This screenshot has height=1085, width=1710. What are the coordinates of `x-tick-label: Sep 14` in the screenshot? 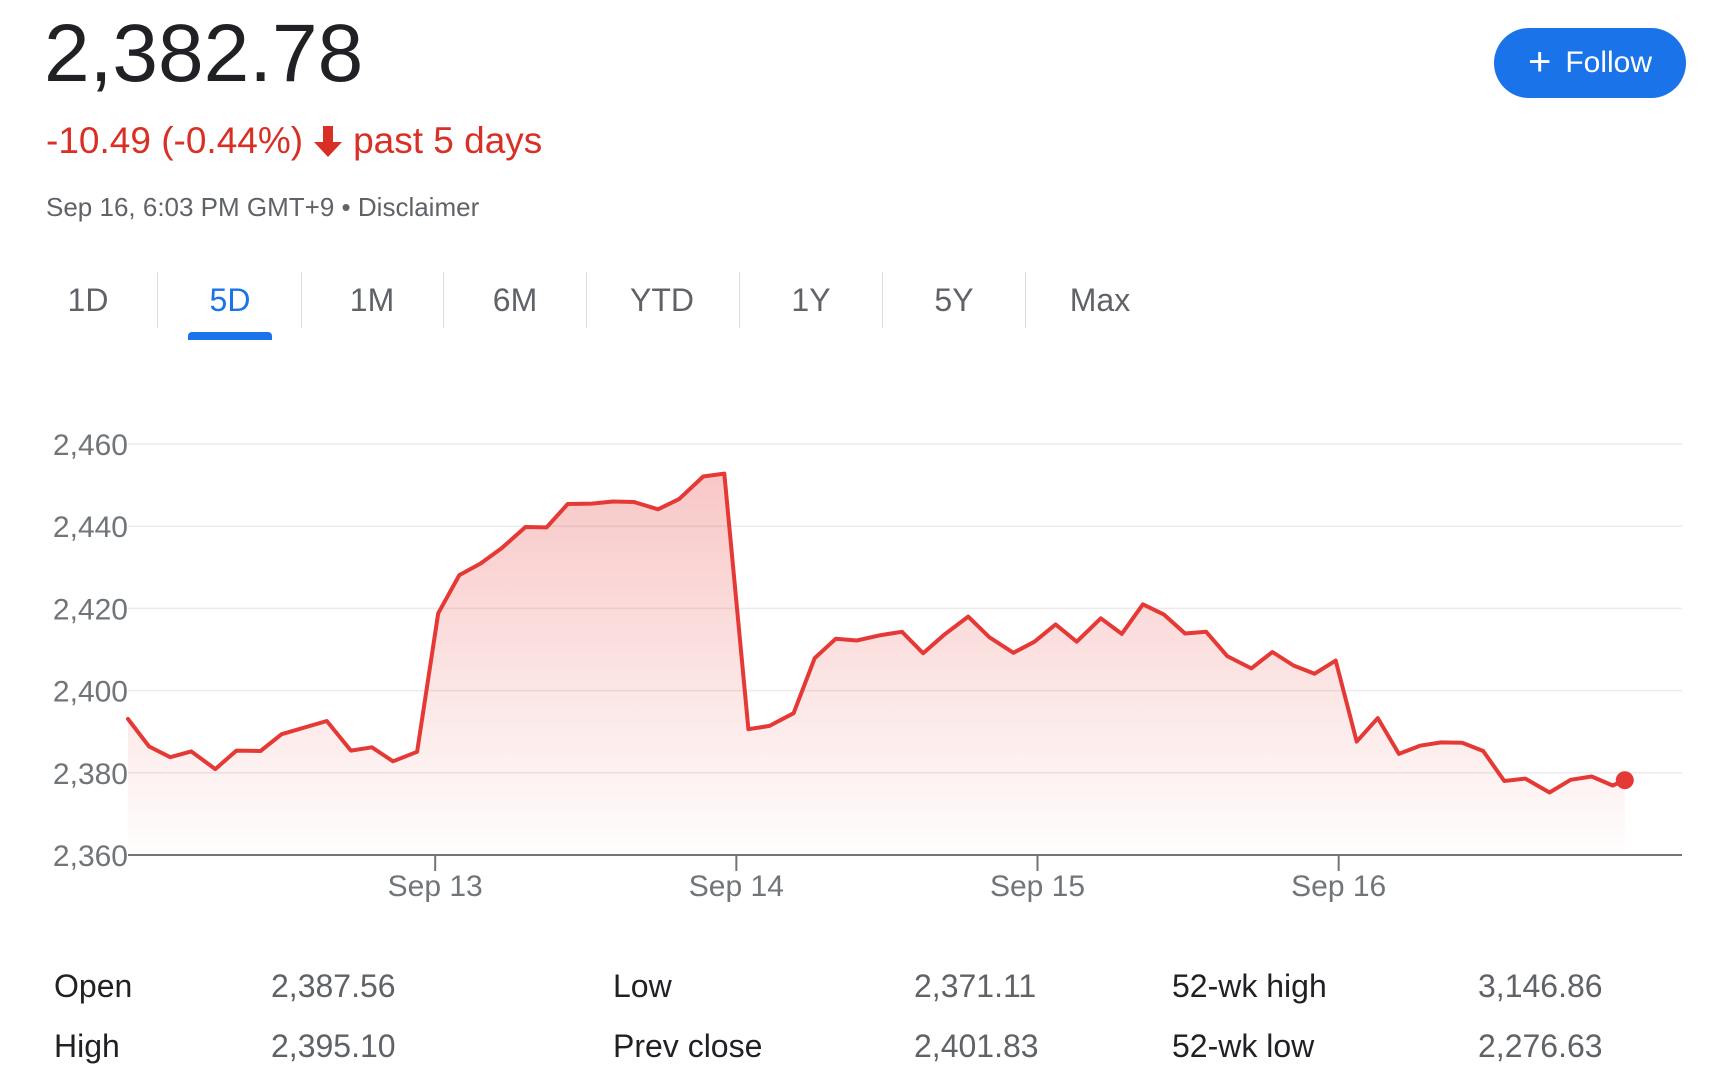 It's located at (736, 886).